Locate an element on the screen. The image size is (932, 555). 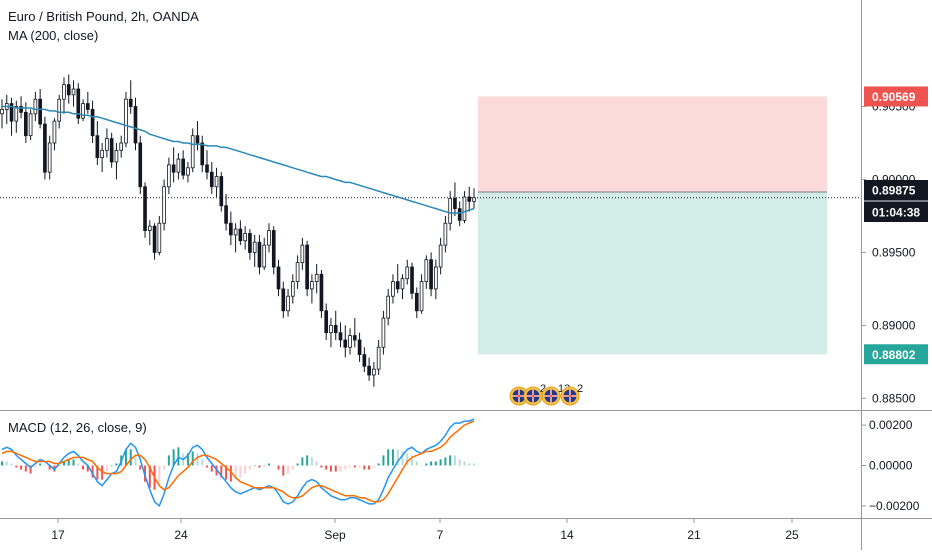
price-marker-bg is located at coordinates (896, 354).